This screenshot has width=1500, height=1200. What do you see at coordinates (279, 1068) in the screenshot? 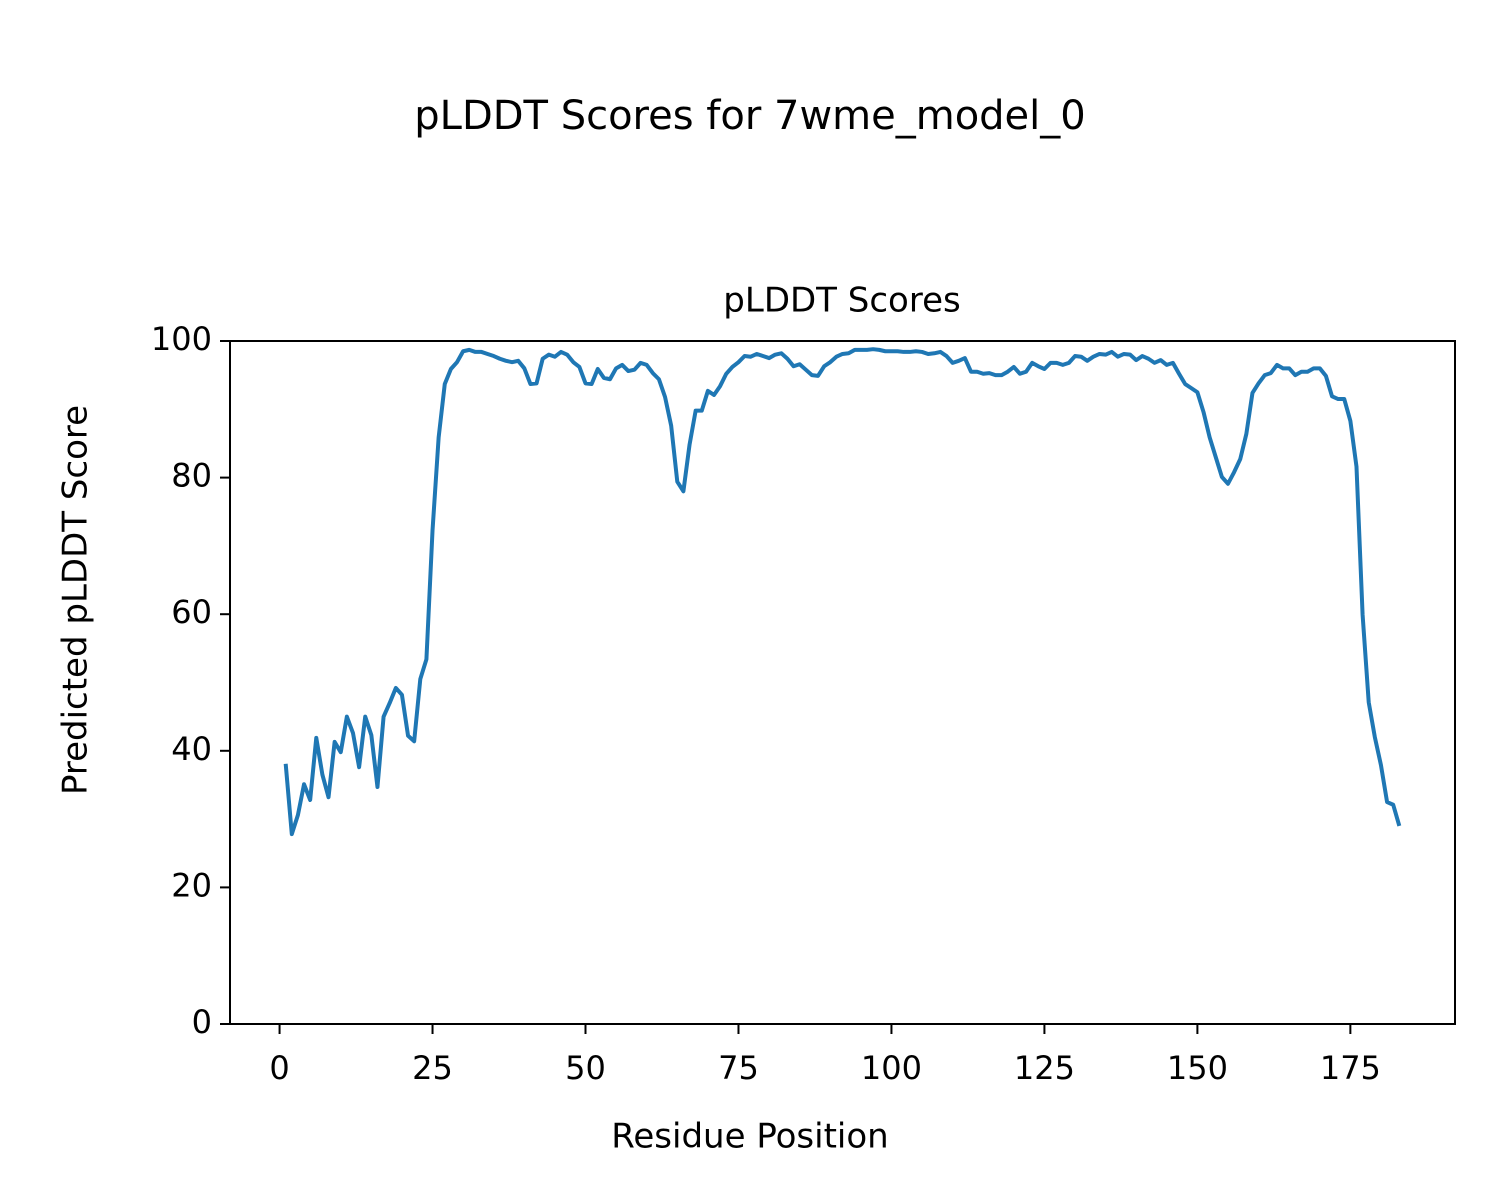
I see `x-tick-label: 0` at bounding box center [279, 1068].